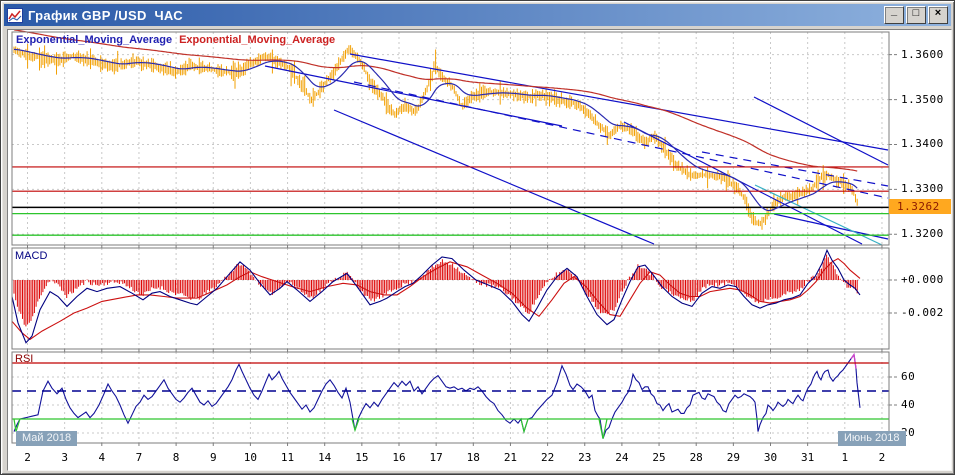 The height and width of the screenshot is (475, 955). I want to click on price-ticks-label: 1.3600, so click(922, 54).